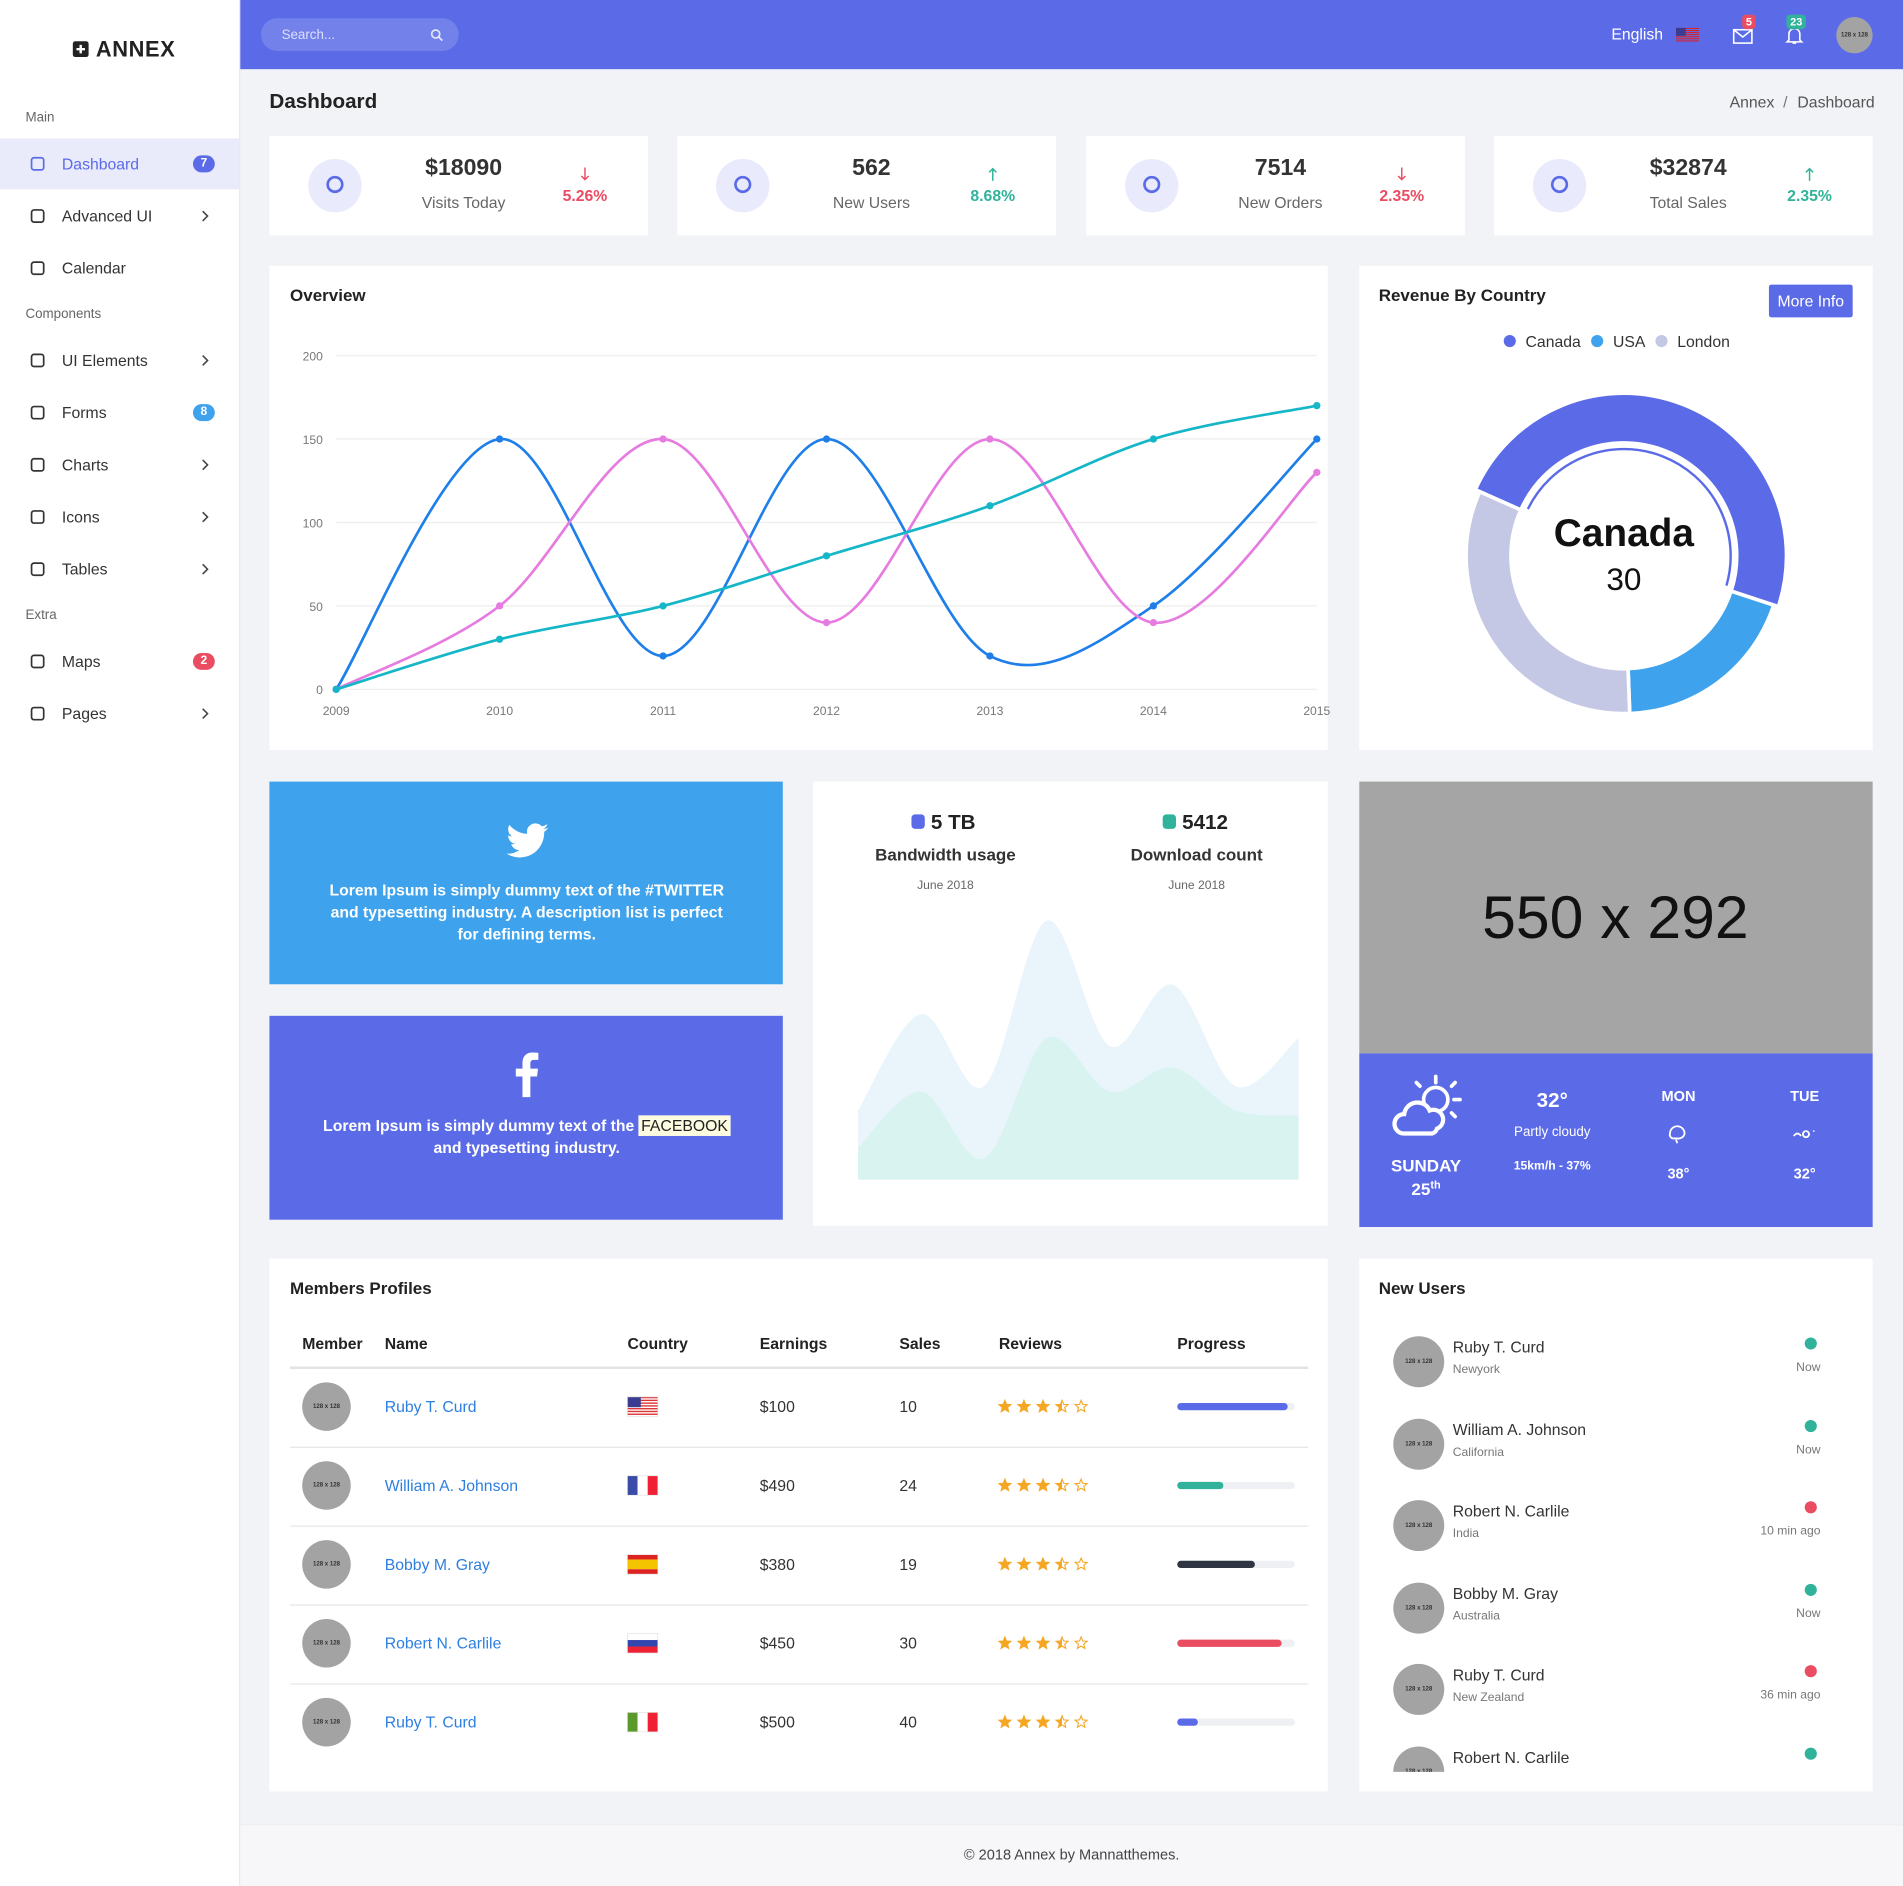 This screenshot has height=1886, width=1903. Describe the element at coordinates (777, 1722) in the screenshot. I see `earnings: $500` at that location.